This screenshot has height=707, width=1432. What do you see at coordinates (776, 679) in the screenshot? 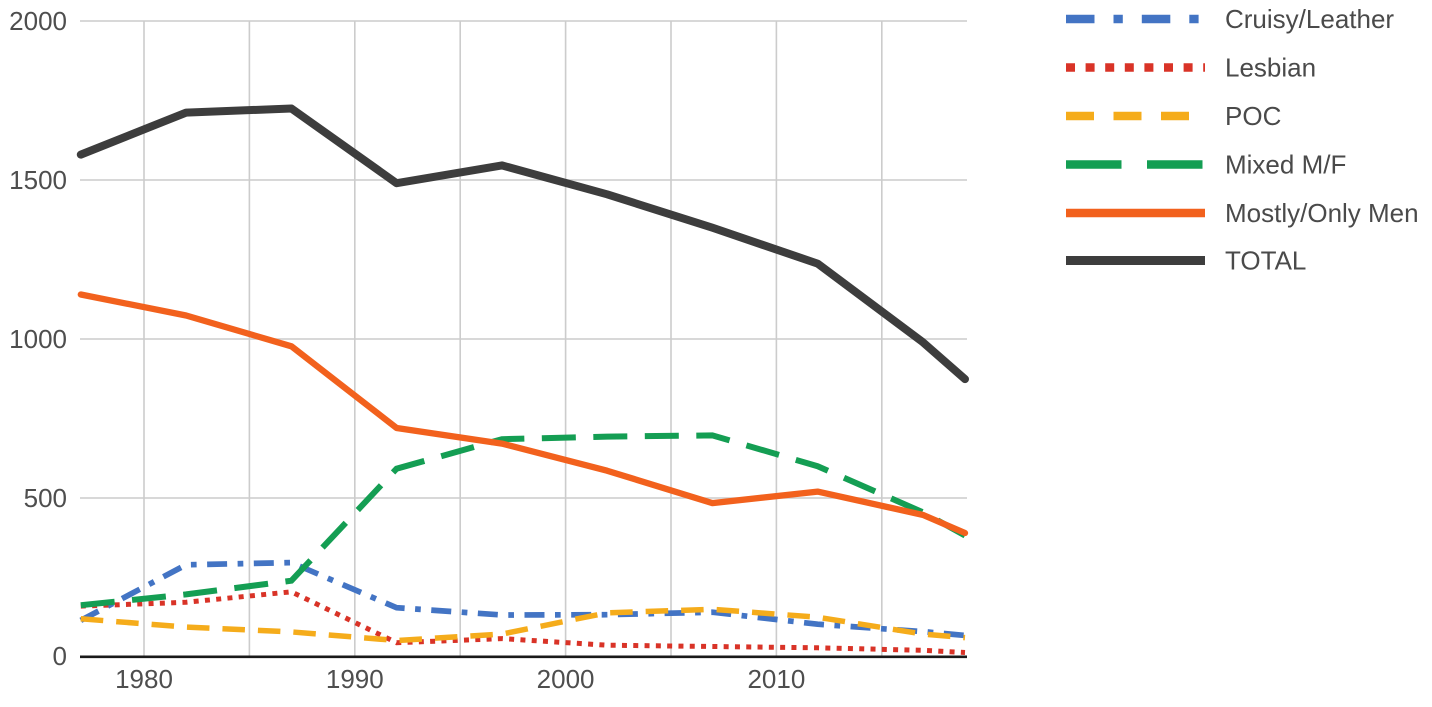
I see `svg-text: 2010` at bounding box center [776, 679].